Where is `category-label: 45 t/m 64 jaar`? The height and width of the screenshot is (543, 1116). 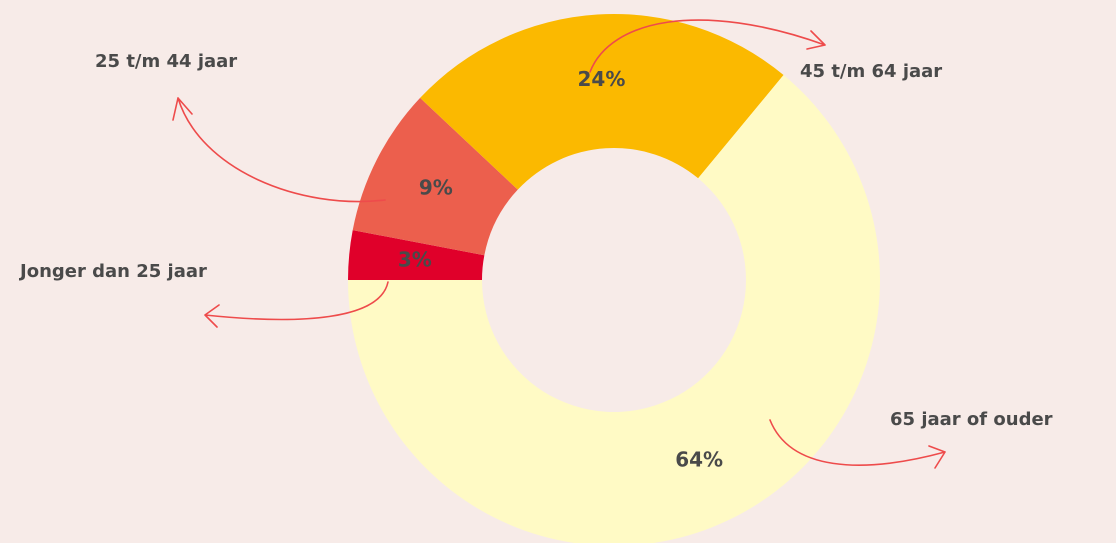
category-label: 45 t/m 64 jaar is located at coordinates (871, 71).